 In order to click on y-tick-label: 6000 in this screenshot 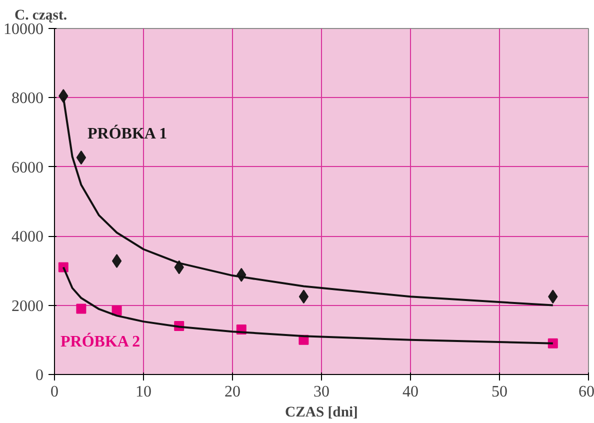, I will do `click(28, 167)`.